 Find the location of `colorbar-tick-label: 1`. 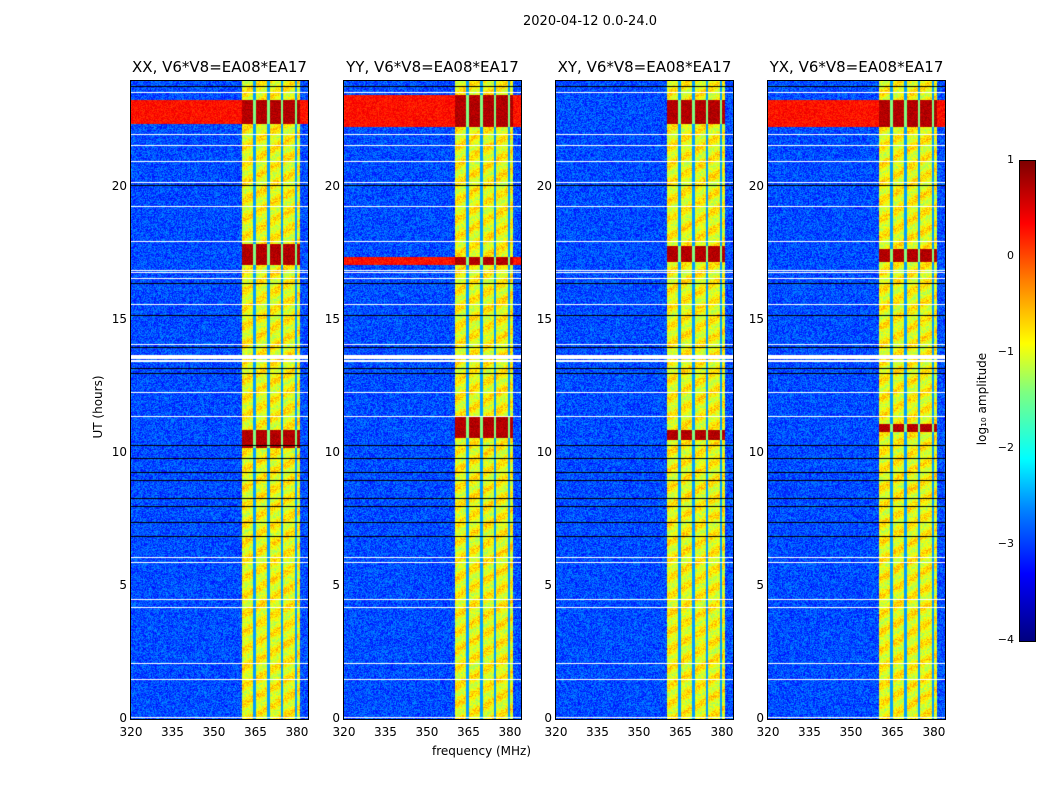

colorbar-tick-label: 1 is located at coordinates (1010, 159).